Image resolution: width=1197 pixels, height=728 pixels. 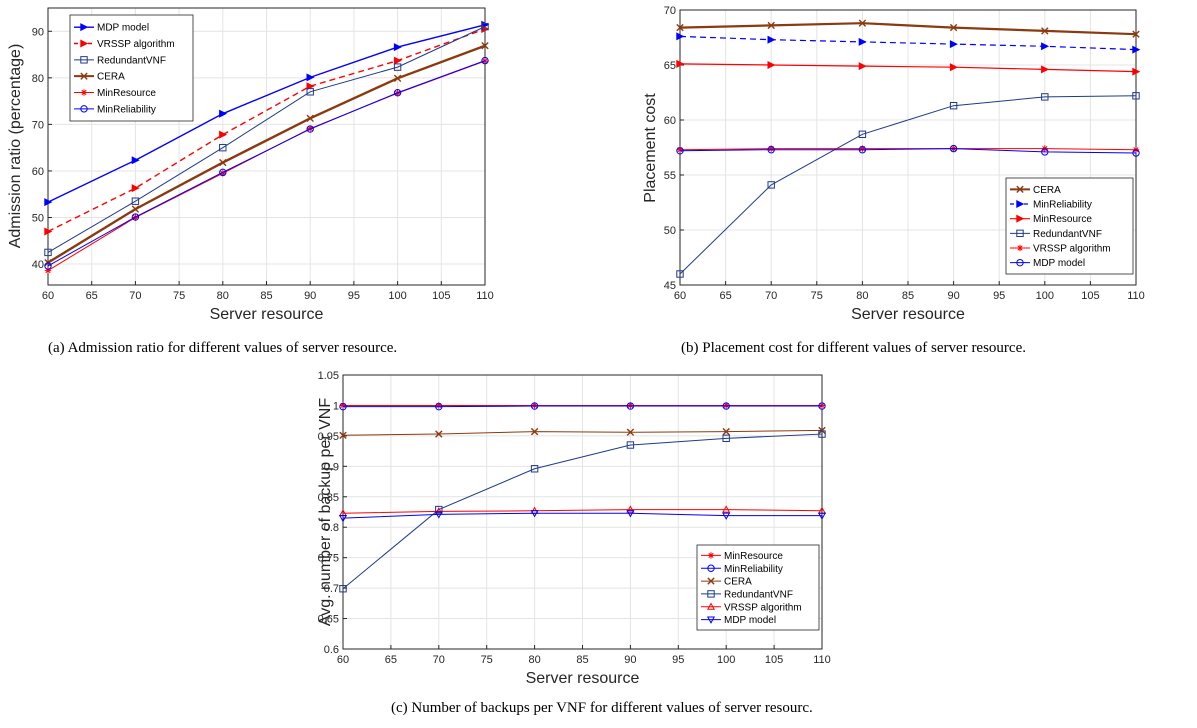 I want to click on plot-b-series-cera, so click(x=908, y=28).